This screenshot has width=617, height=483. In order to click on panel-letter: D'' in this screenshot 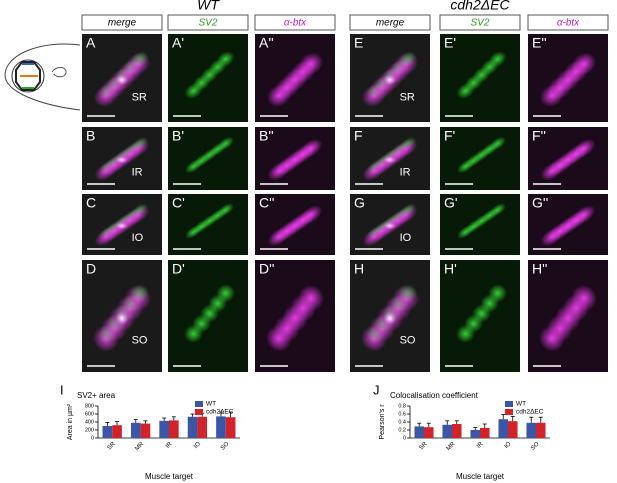, I will do `click(266, 269)`.